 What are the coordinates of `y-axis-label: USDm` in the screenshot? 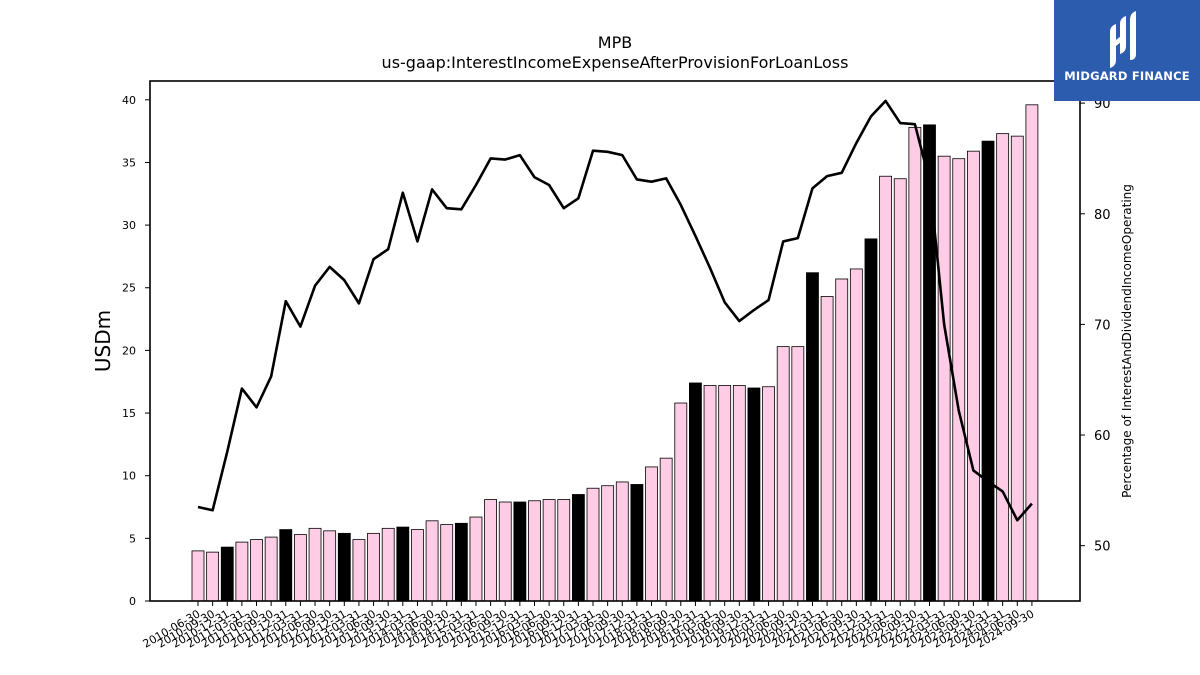 It's located at (103, 341).